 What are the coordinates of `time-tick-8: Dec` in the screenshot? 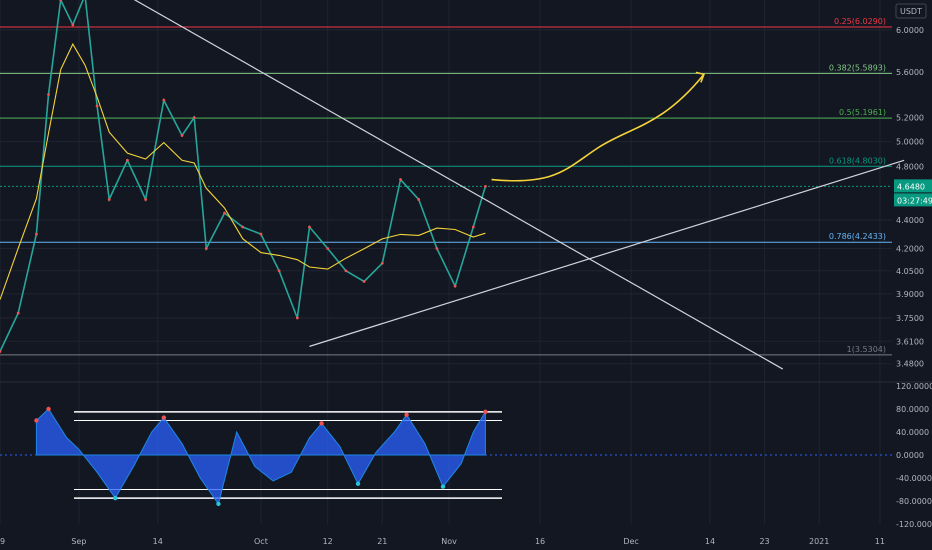 It's located at (630, 541).